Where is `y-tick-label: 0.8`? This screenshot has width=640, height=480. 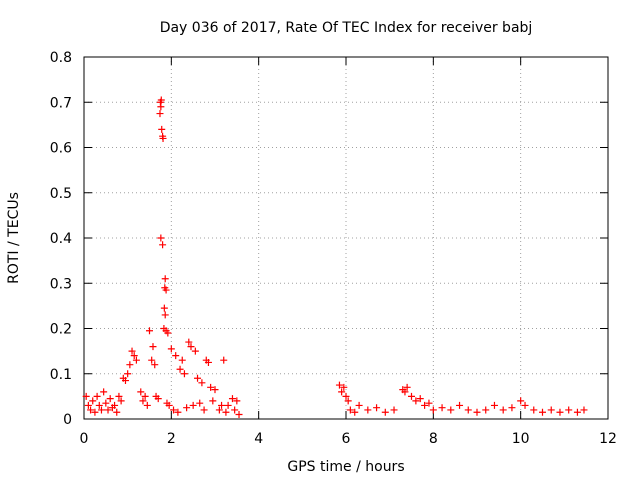
y-tick-label: 0.8 is located at coordinates (61, 58).